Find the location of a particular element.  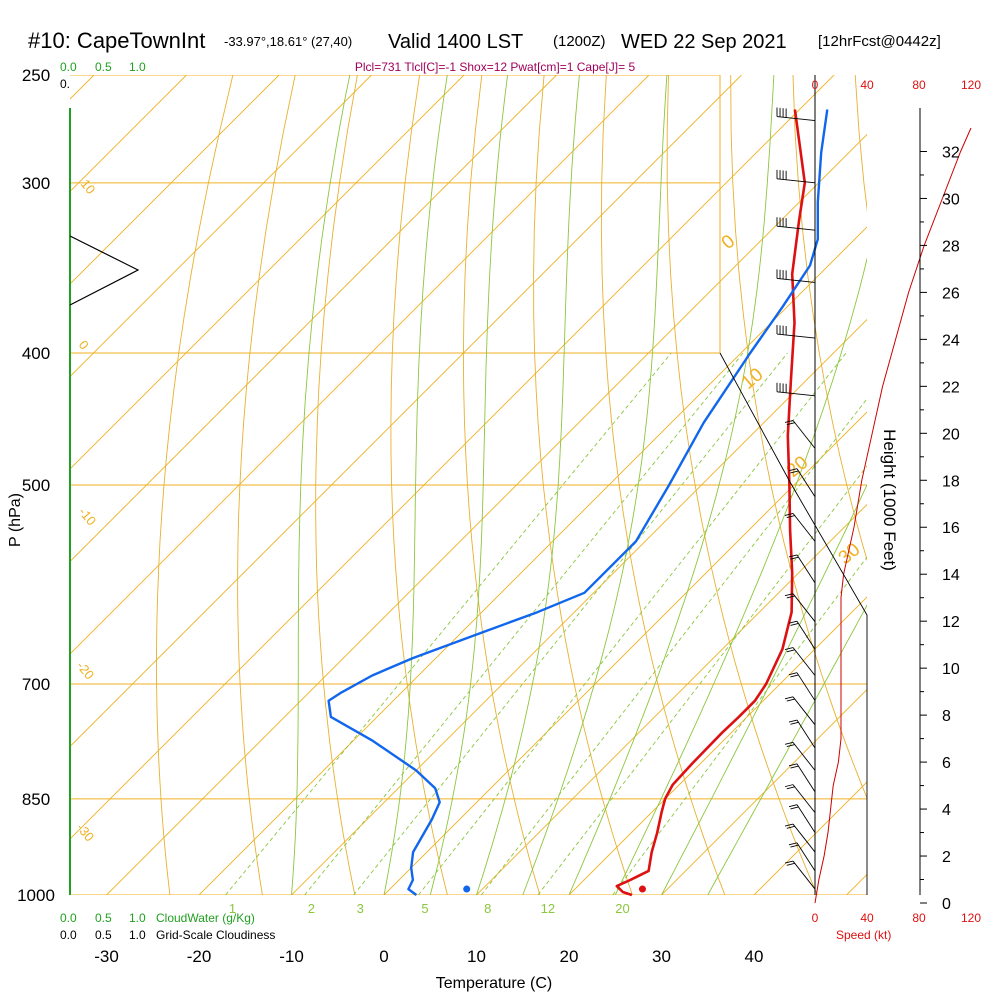

zulu-time: (1200Z) is located at coordinates (579, 41).